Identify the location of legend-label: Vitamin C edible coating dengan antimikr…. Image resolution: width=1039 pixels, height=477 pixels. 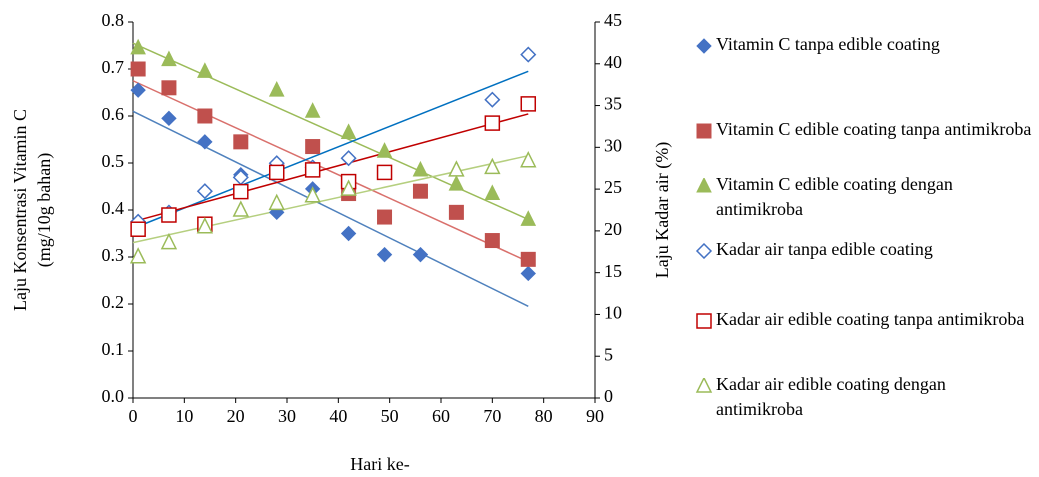
(834, 196).